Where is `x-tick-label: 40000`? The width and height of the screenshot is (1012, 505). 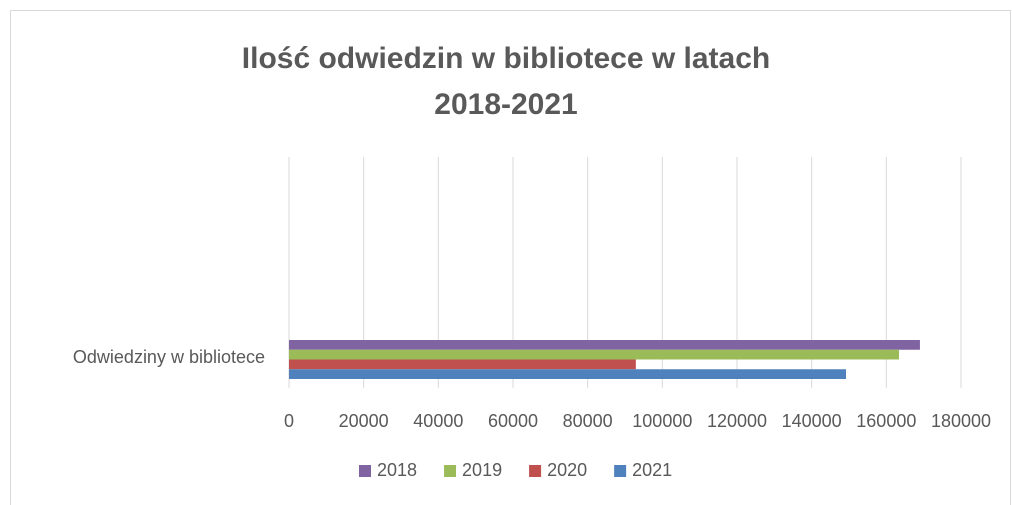
x-tick-label: 40000 is located at coordinates (438, 421).